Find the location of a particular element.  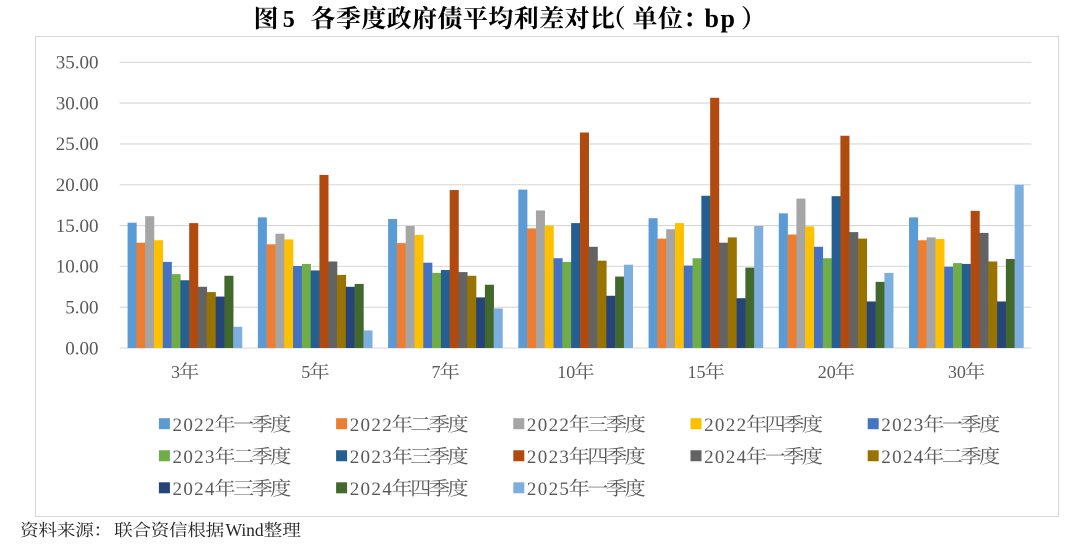

svg-text: 3 is located at coordinates (175, 372).